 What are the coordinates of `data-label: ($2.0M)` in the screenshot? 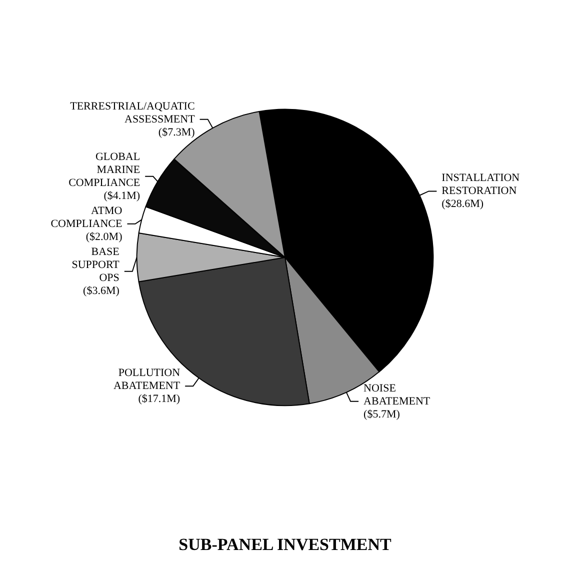 It's located at (104, 236).